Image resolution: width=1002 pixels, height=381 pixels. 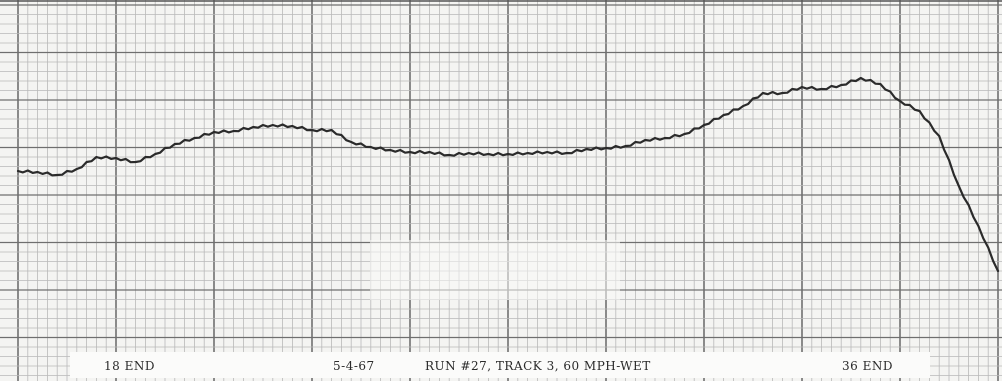 I want to click on right-end-marker: 36 END, so click(x=867, y=366).